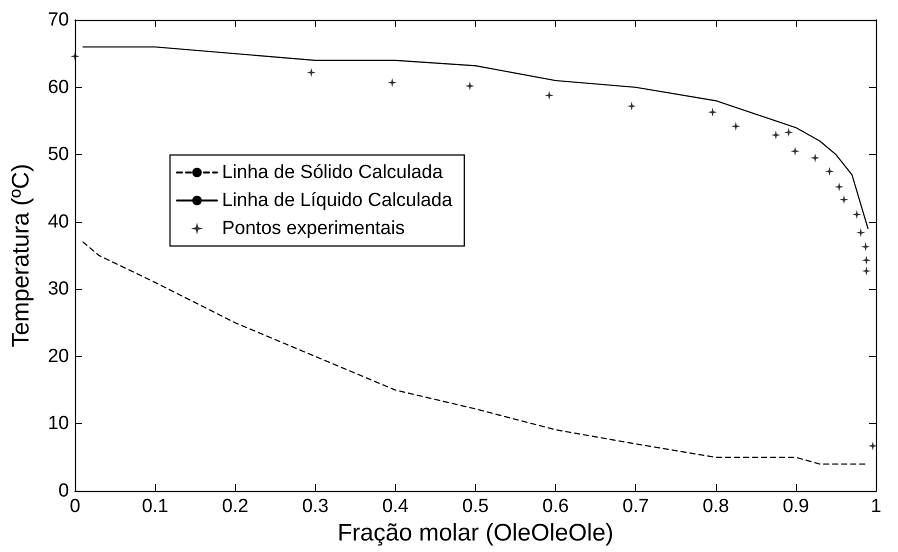 The height and width of the screenshot is (552, 898). I want to click on x-tick-label: 0.3, so click(315, 506).